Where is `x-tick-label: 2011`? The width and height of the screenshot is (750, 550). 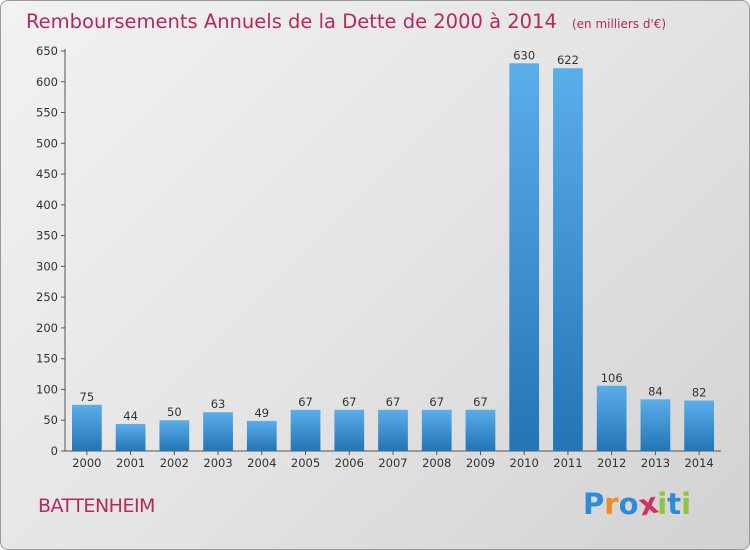
x-tick-label: 2011 is located at coordinates (567, 463).